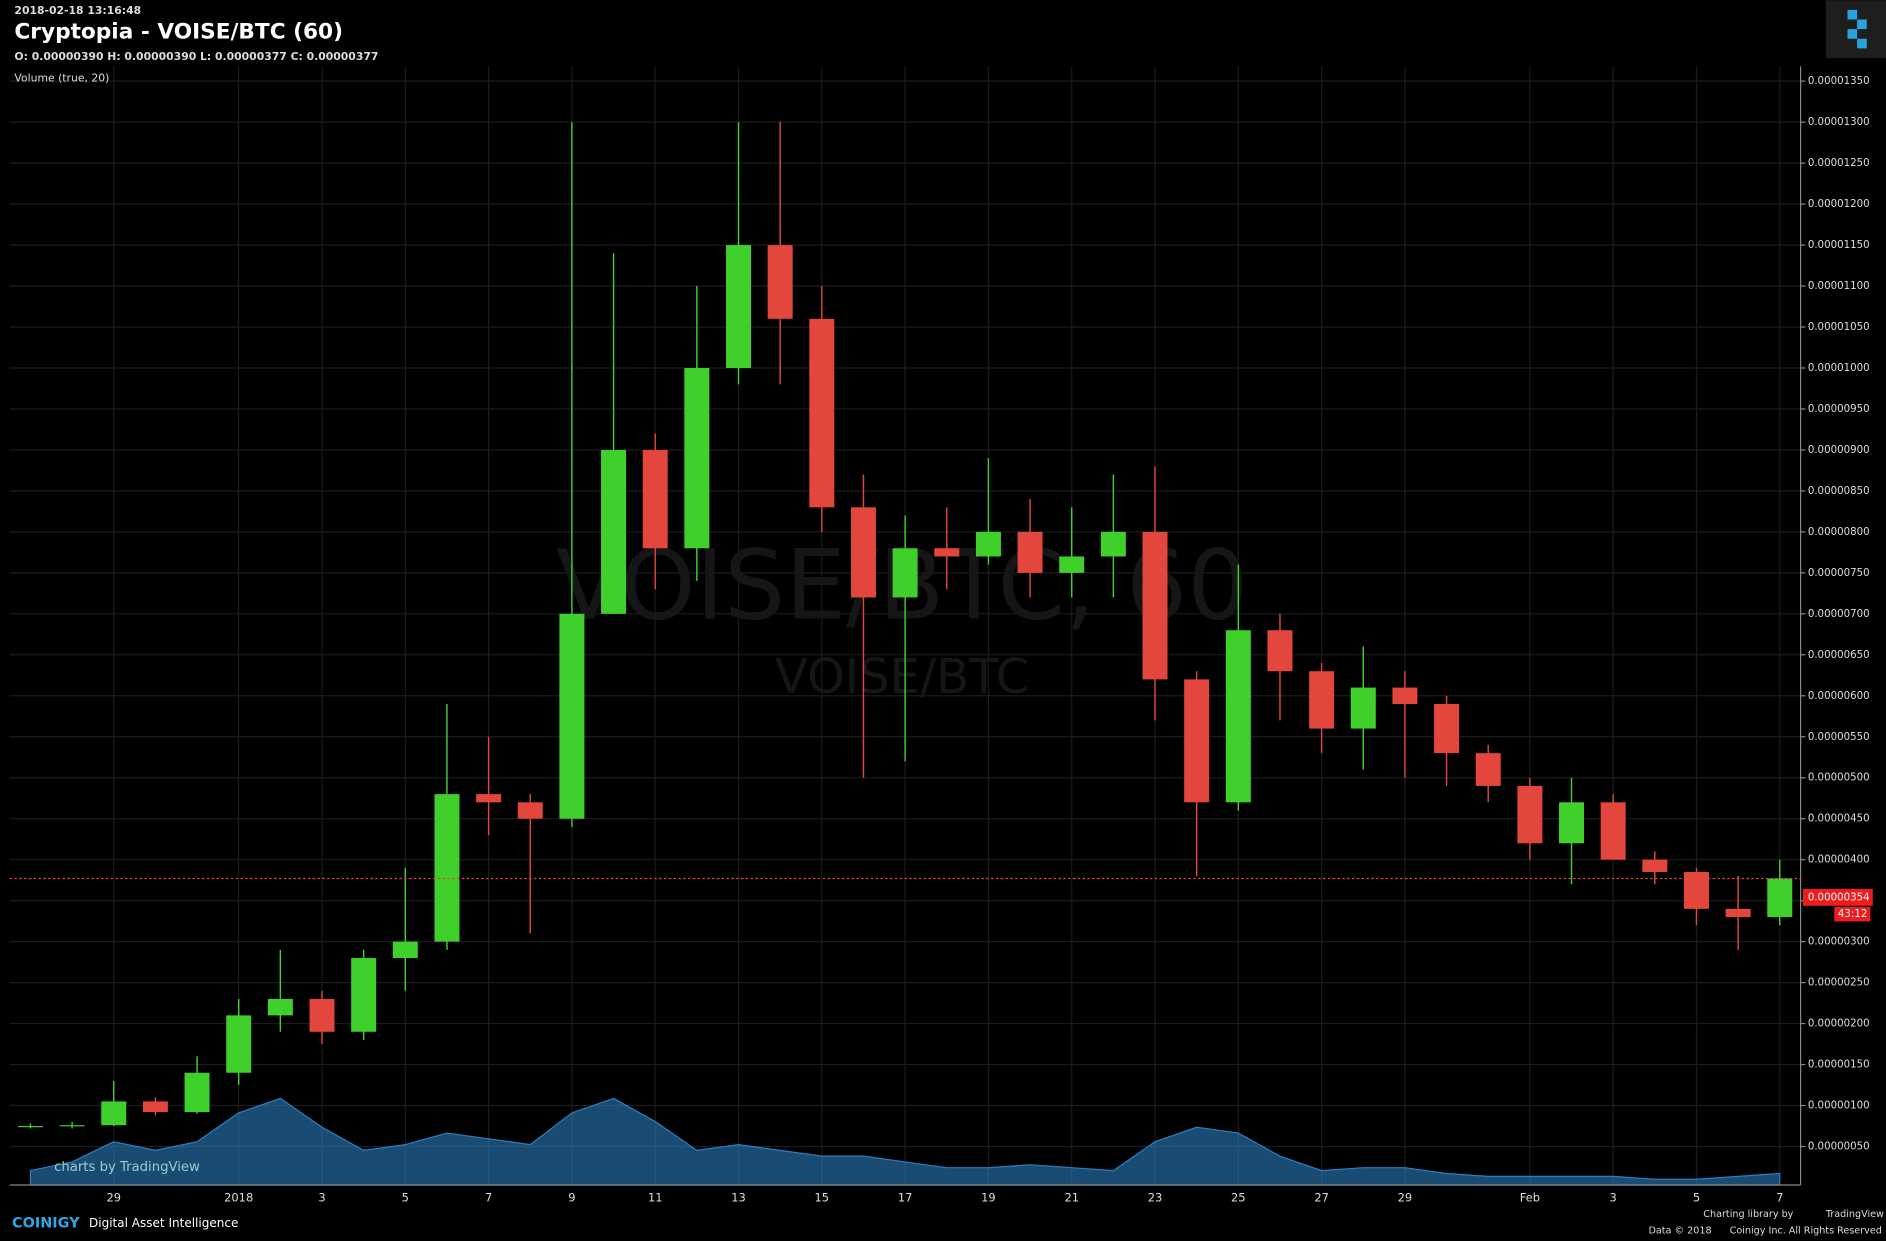 This screenshot has width=1886, height=1241. I want to click on price-tag-box, so click(1838, 897).